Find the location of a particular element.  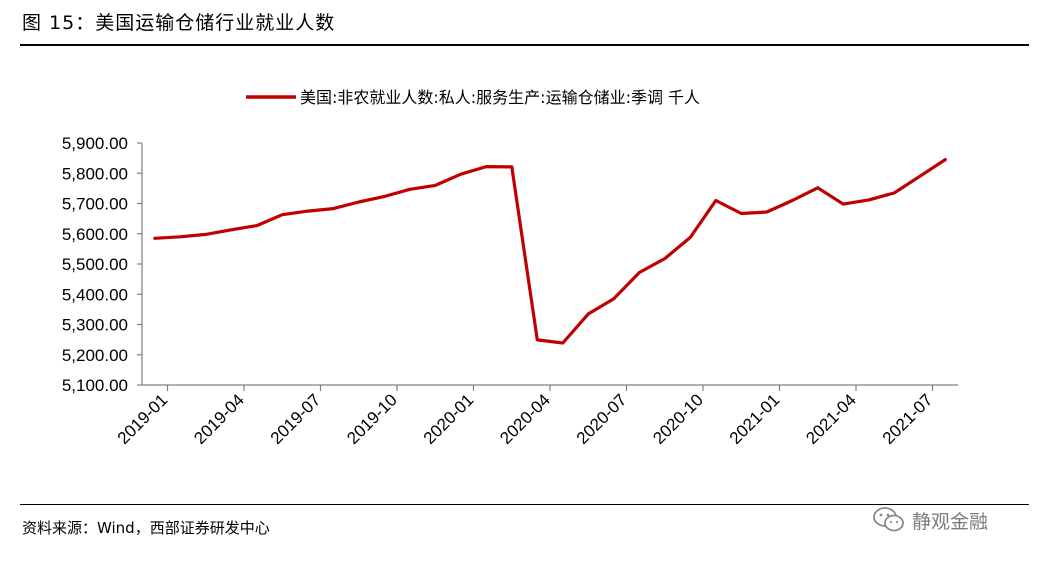

x-tick-label: 2020-07 is located at coordinates (602, 419).